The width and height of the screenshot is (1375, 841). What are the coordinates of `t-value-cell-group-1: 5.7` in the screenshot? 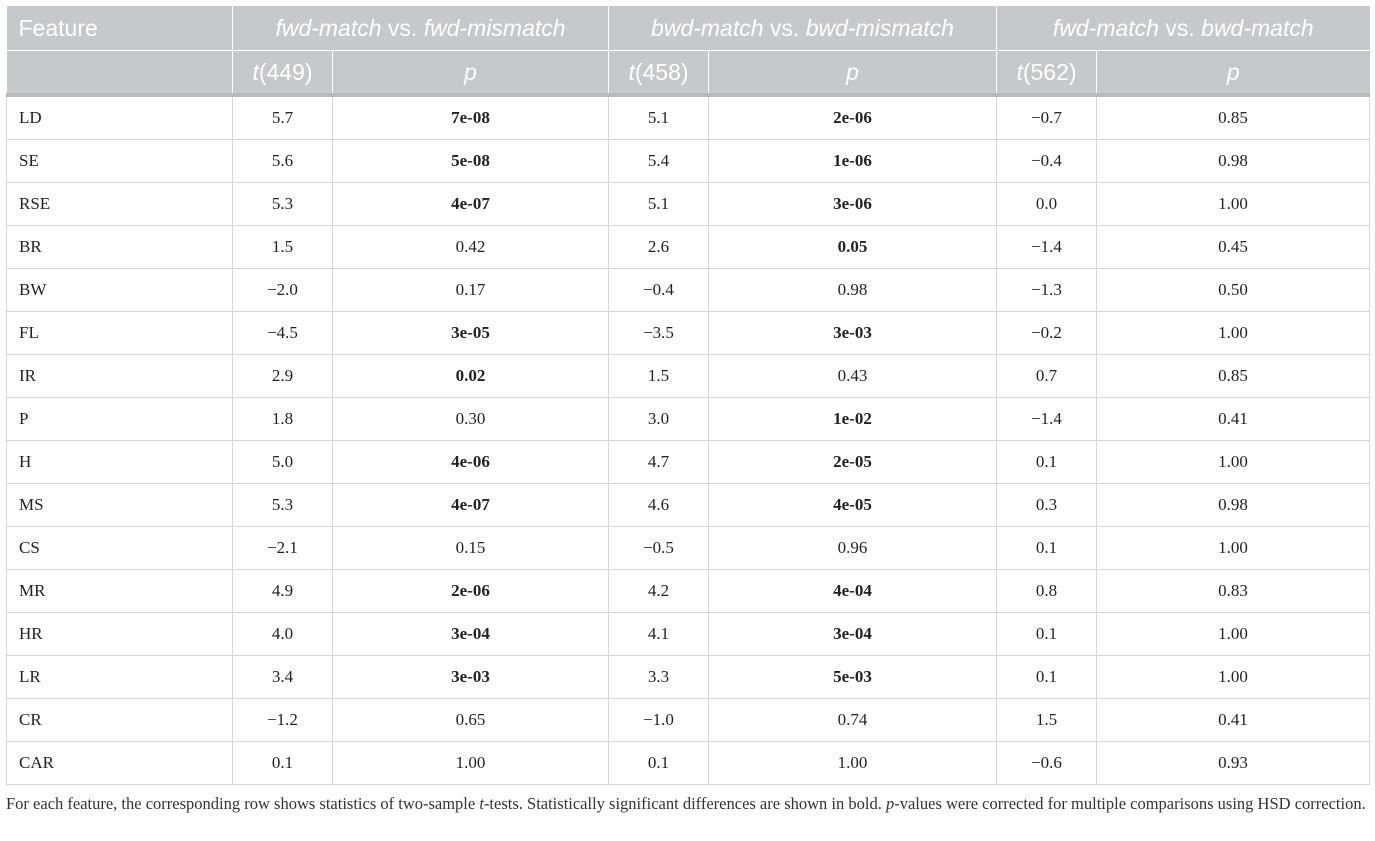 It's located at (282, 117).